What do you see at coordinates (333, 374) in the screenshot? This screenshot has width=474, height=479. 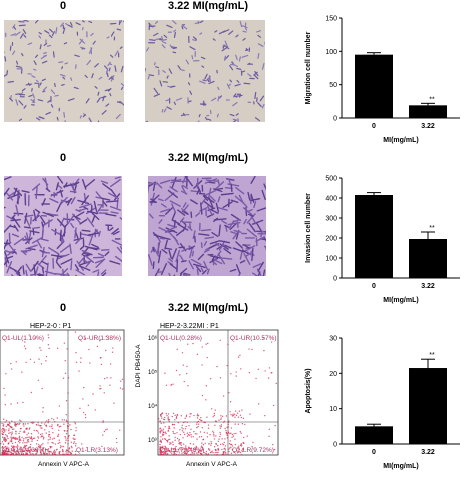 I see `y-tick-label: 20` at bounding box center [333, 374].